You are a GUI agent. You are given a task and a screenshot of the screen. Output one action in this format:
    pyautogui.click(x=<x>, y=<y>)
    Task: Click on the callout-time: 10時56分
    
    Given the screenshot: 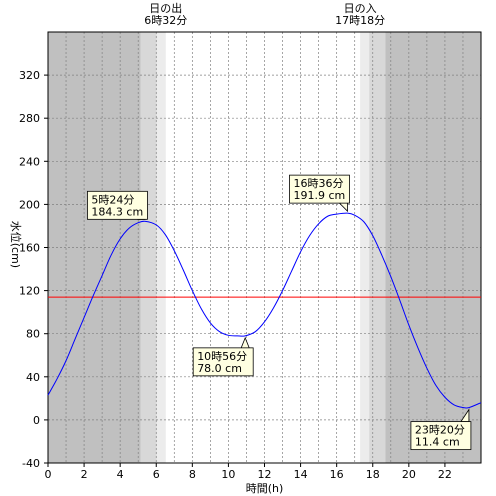 What is the action you would take?
    pyautogui.click(x=222, y=356)
    